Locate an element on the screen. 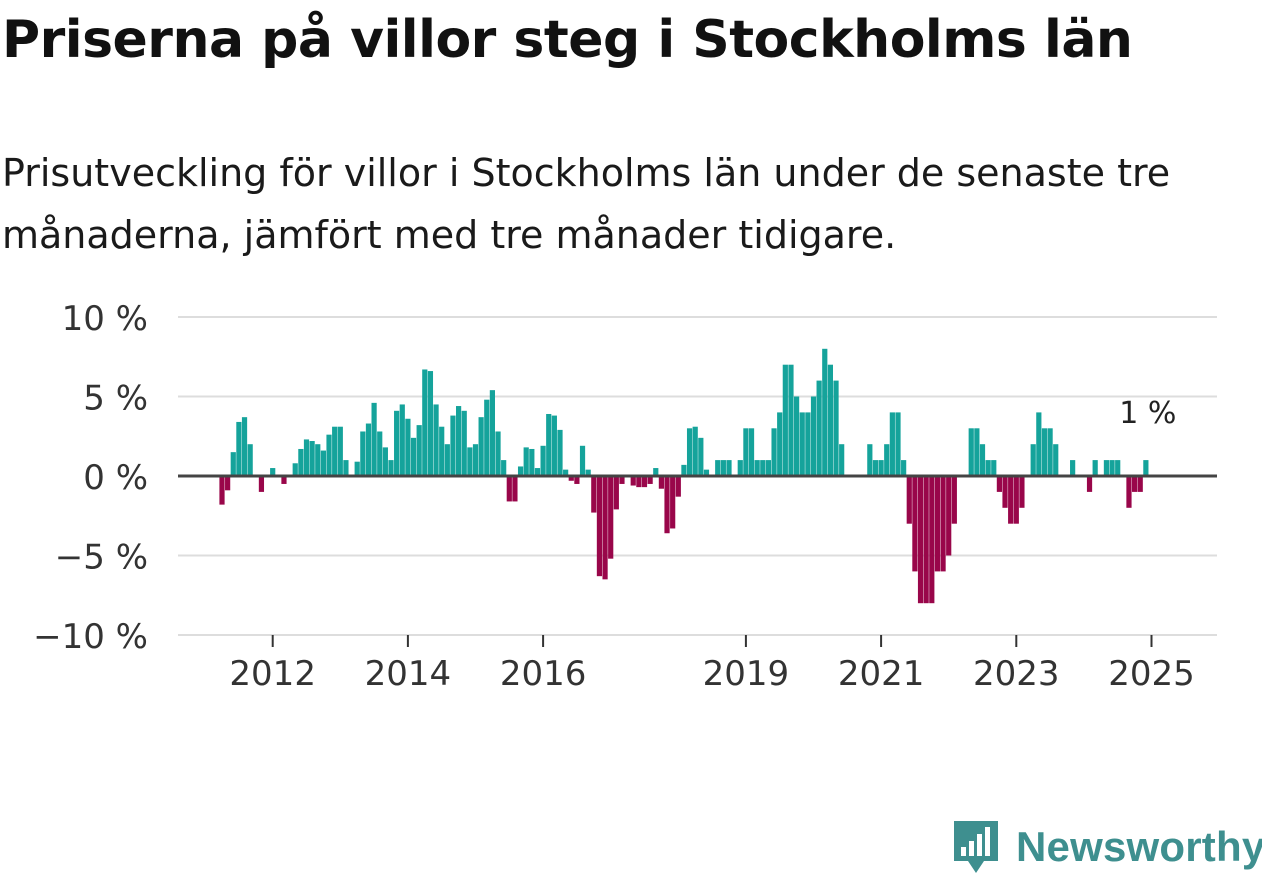 This screenshot has height=879, width=1262. newsworthy-logo: Newsworthy is located at coordinates (1106, 847).